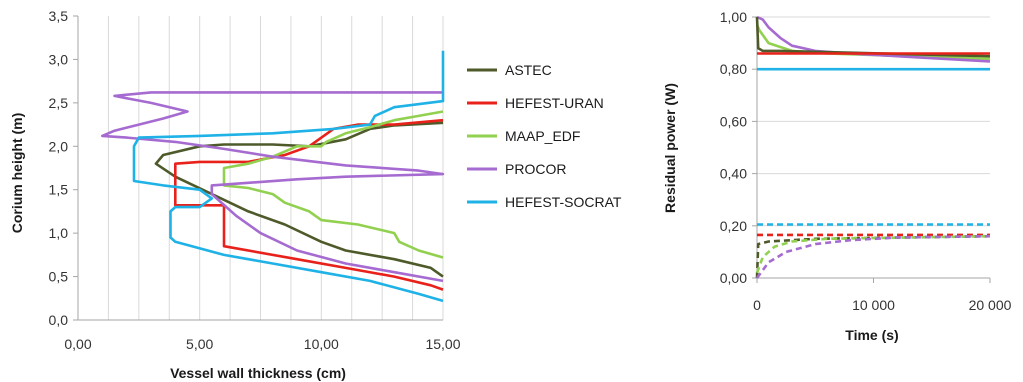 This screenshot has height=382, width=1023. Describe the element at coordinates (733, 121) in the screenshot. I see `right-y-tick-label: 0,60` at that location.